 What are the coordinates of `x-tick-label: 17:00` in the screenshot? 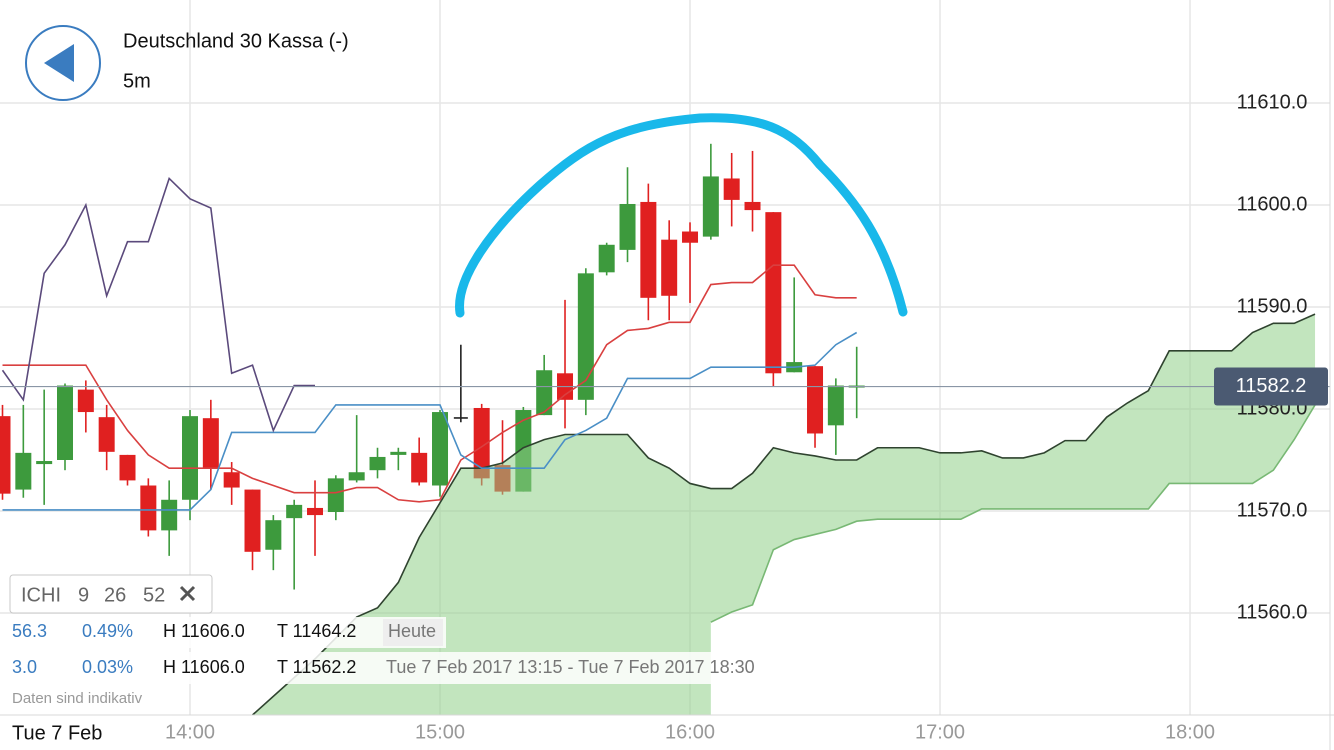 It's located at (940, 732).